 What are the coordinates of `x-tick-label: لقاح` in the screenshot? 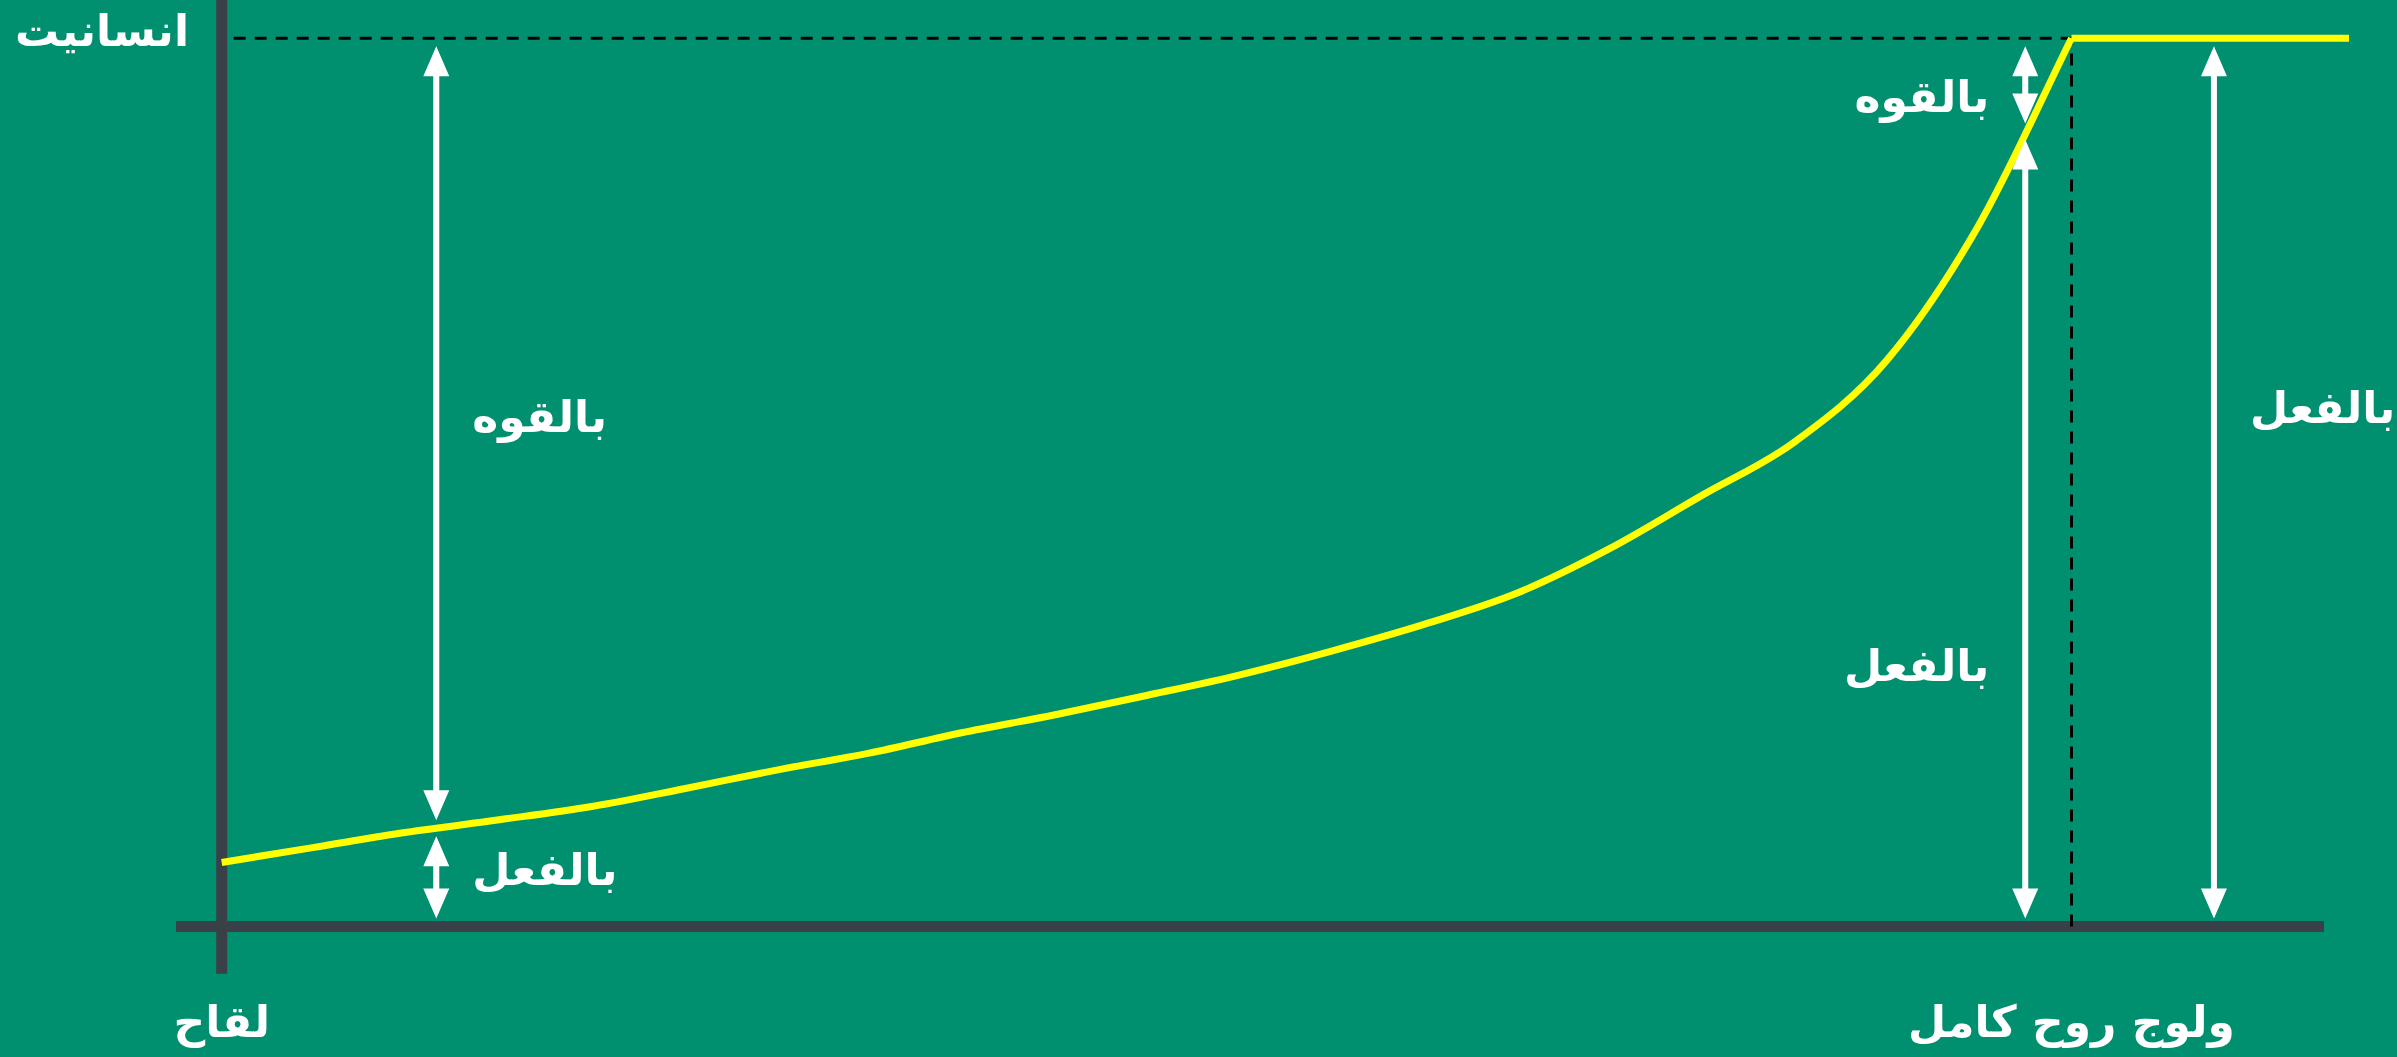 It's located at (221, 1021).